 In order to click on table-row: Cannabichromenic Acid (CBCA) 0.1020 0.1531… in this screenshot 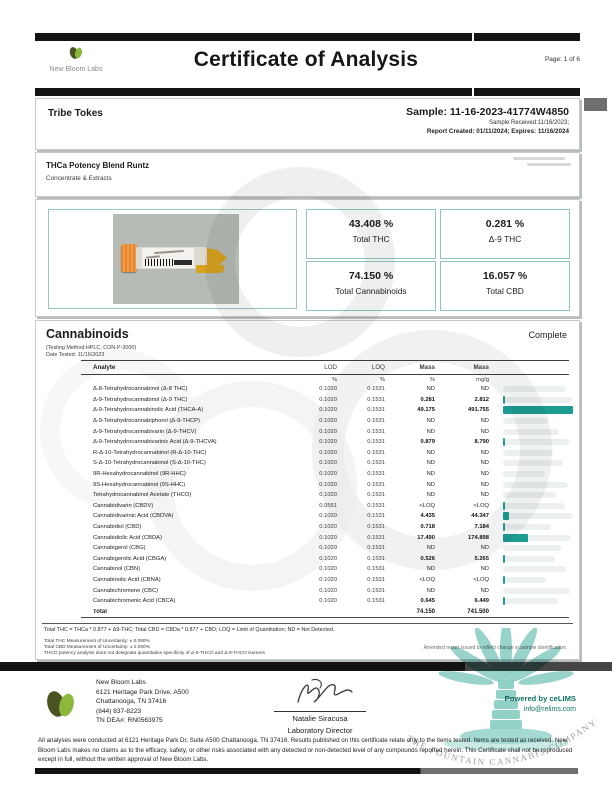, I will do `click(325, 601)`.